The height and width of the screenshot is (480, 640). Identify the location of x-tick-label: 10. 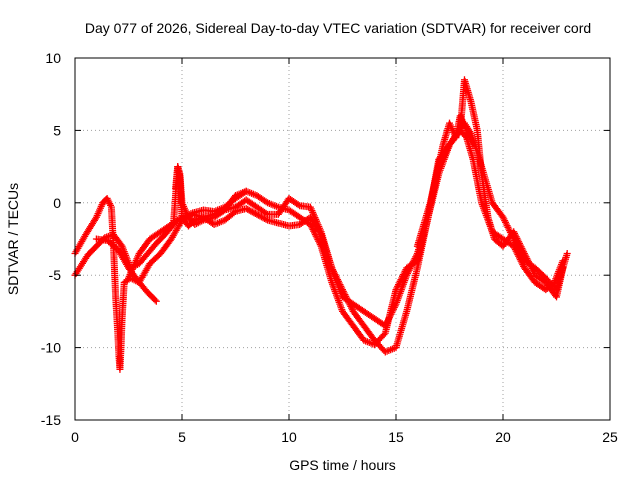
(289, 437).